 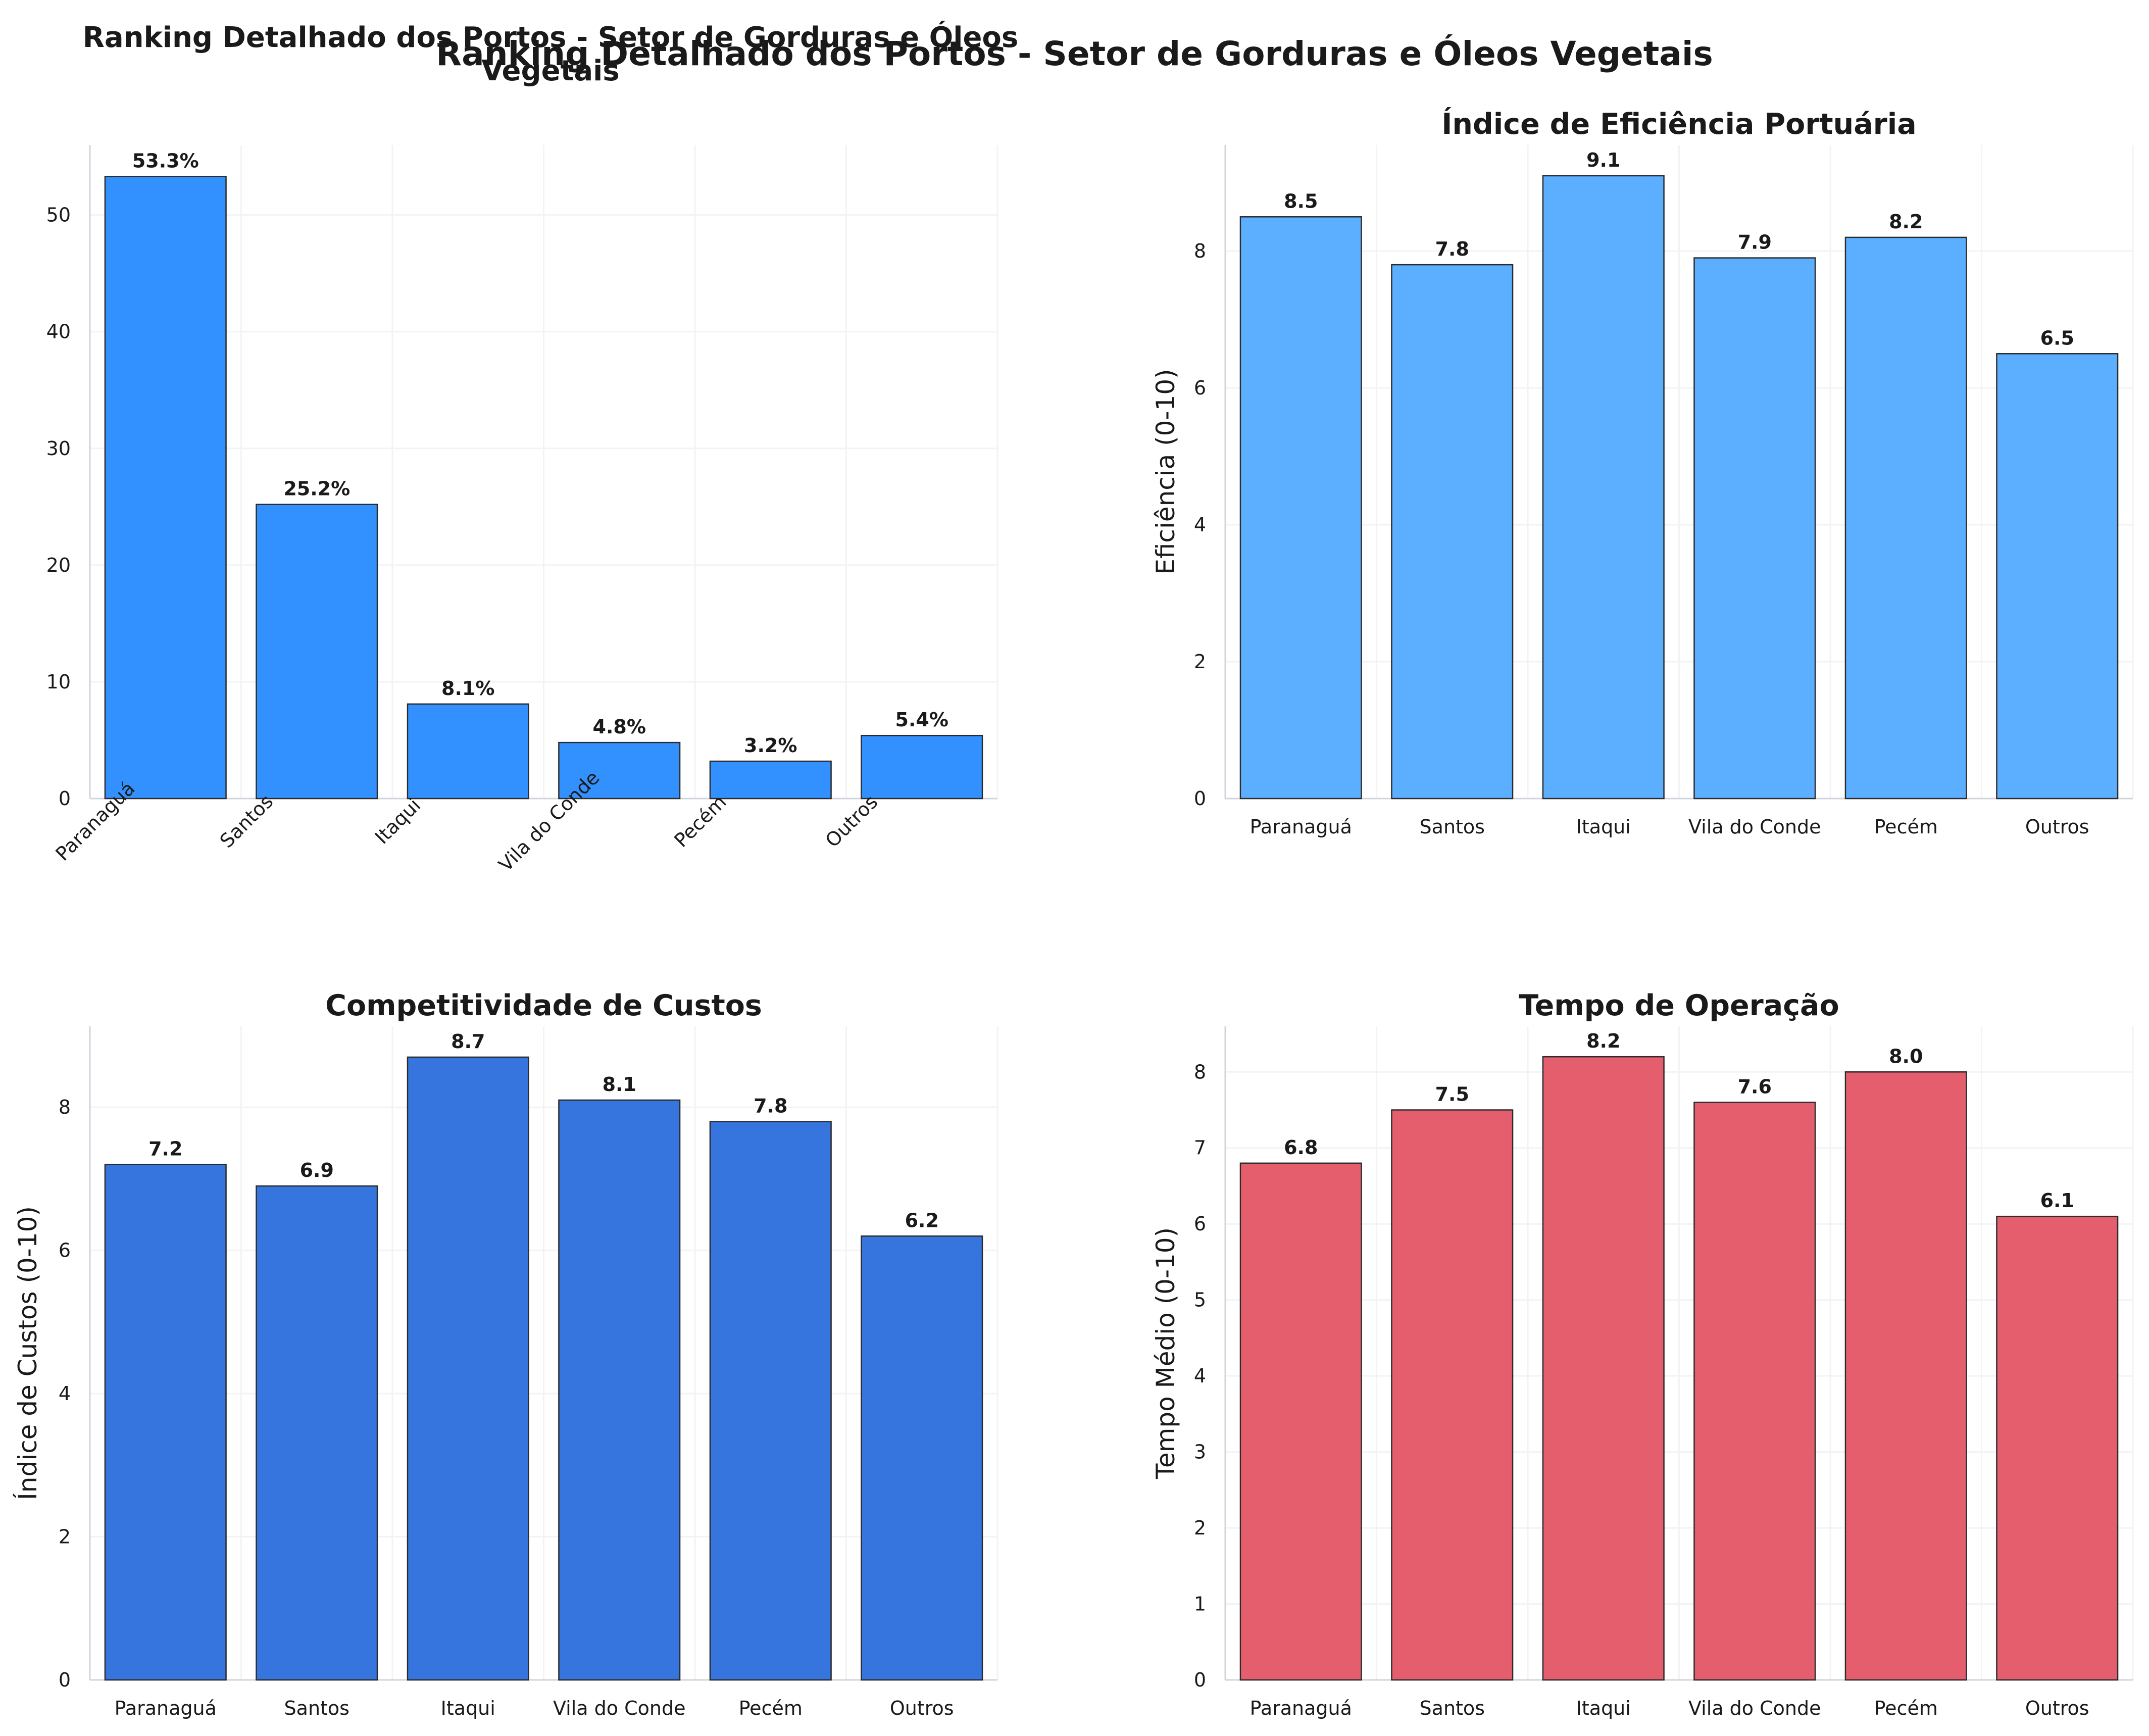 What do you see at coordinates (165, 161) in the screenshot?
I see `market-share-value-label-paranagua: 53.3%` at bounding box center [165, 161].